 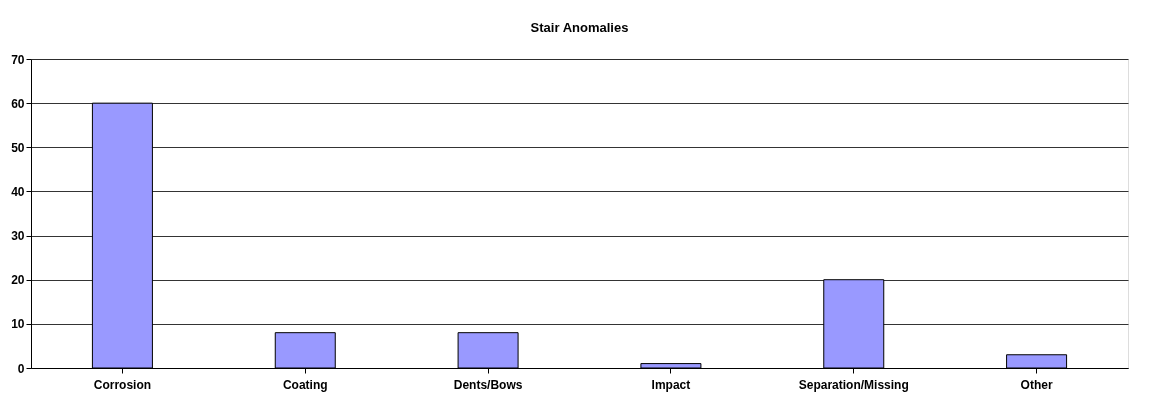 I want to click on y-tick-label: 10, so click(x=18, y=324).